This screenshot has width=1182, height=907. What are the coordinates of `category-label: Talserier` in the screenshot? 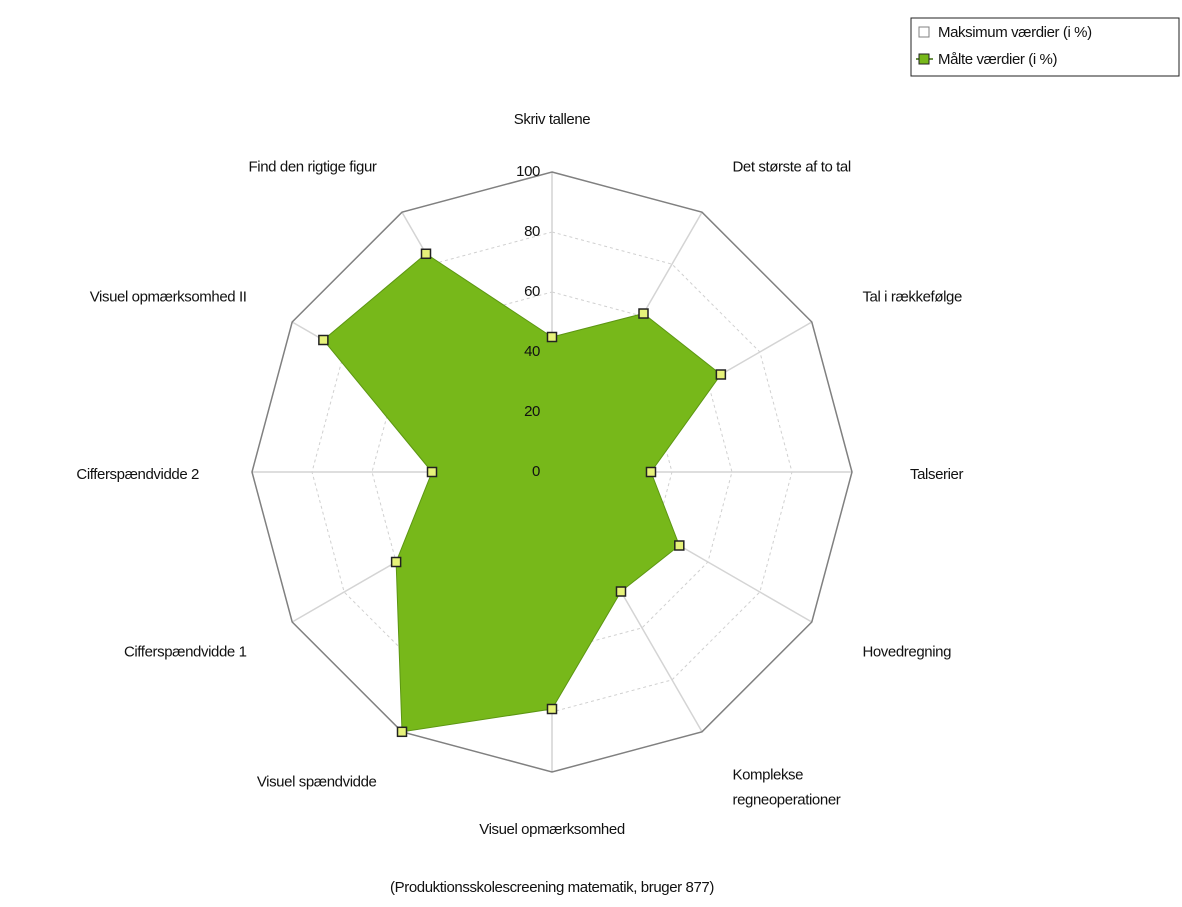 It's located at (936, 474).